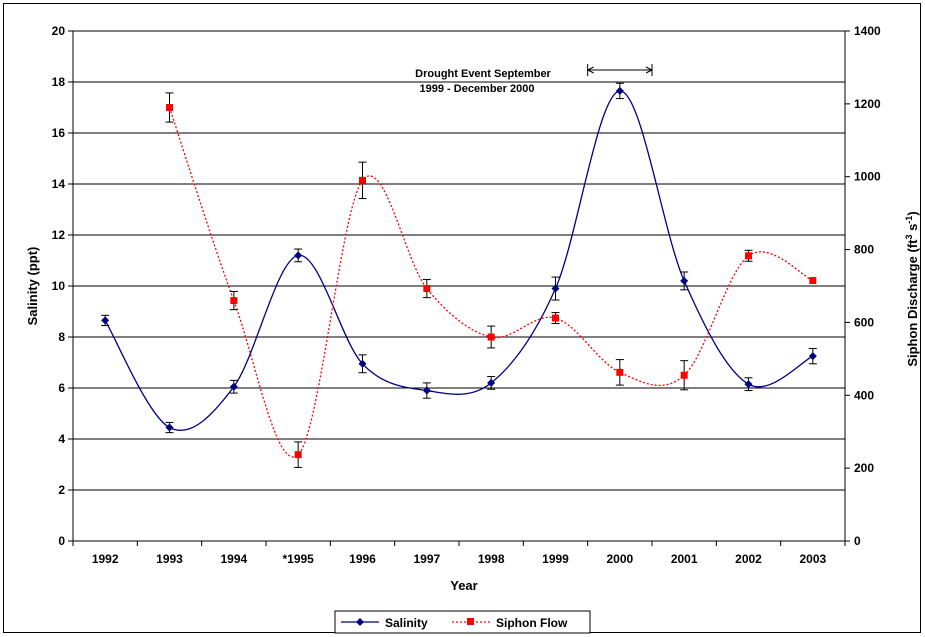 This screenshot has width=925, height=637. What do you see at coordinates (61, 490) in the screenshot?
I see `y-tick-label: 2` at bounding box center [61, 490].